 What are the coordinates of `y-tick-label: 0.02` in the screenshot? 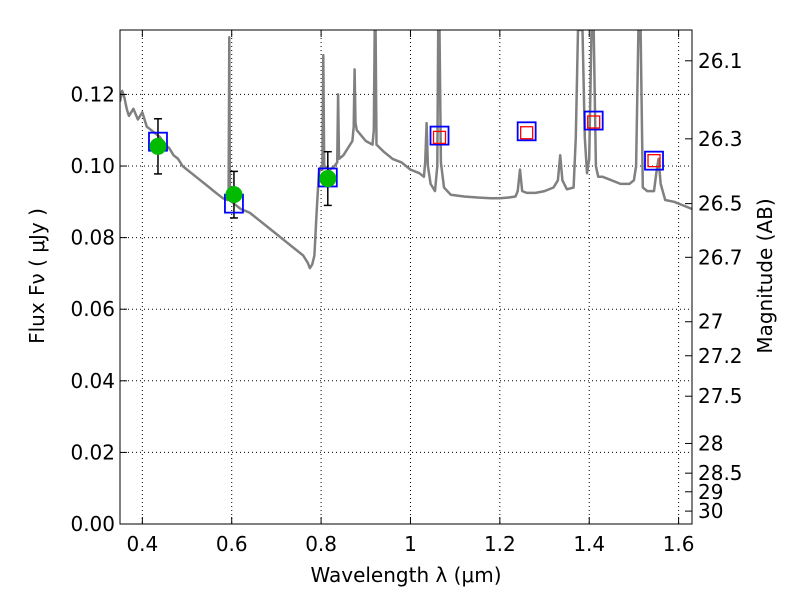 It's located at (92, 452).